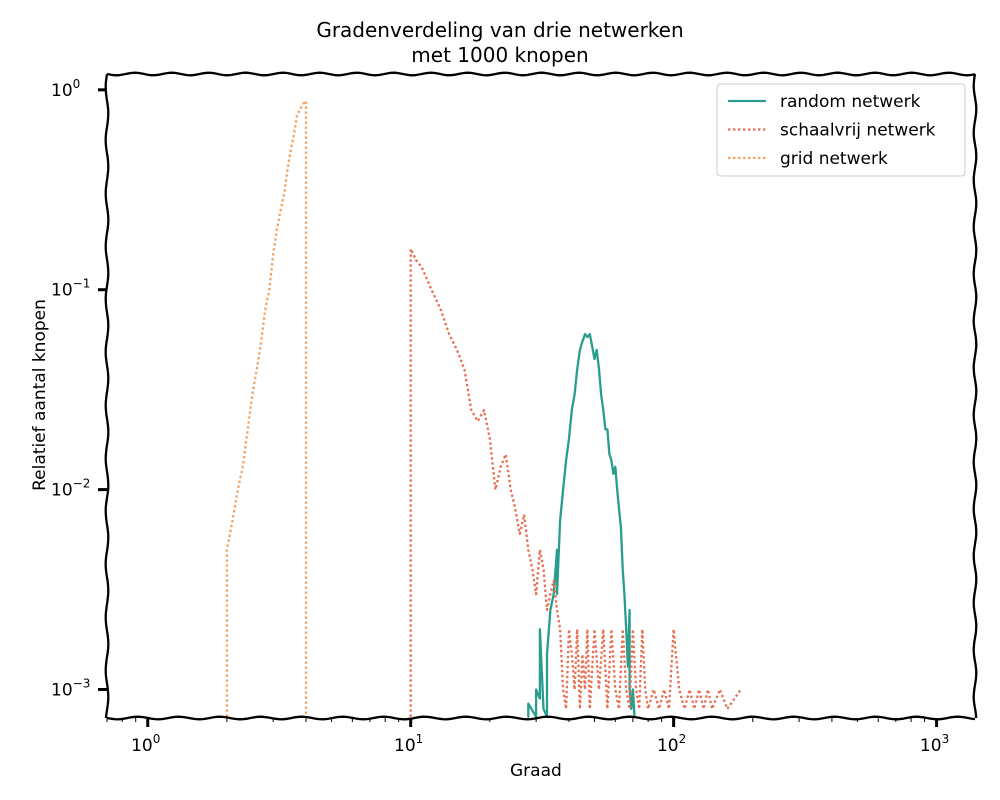 This screenshot has height=800, width=1000. What do you see at coordinates (671, 744) in the screenshot?
I see `x-tick-label-3: 10²` at bounding box center [671, 744].